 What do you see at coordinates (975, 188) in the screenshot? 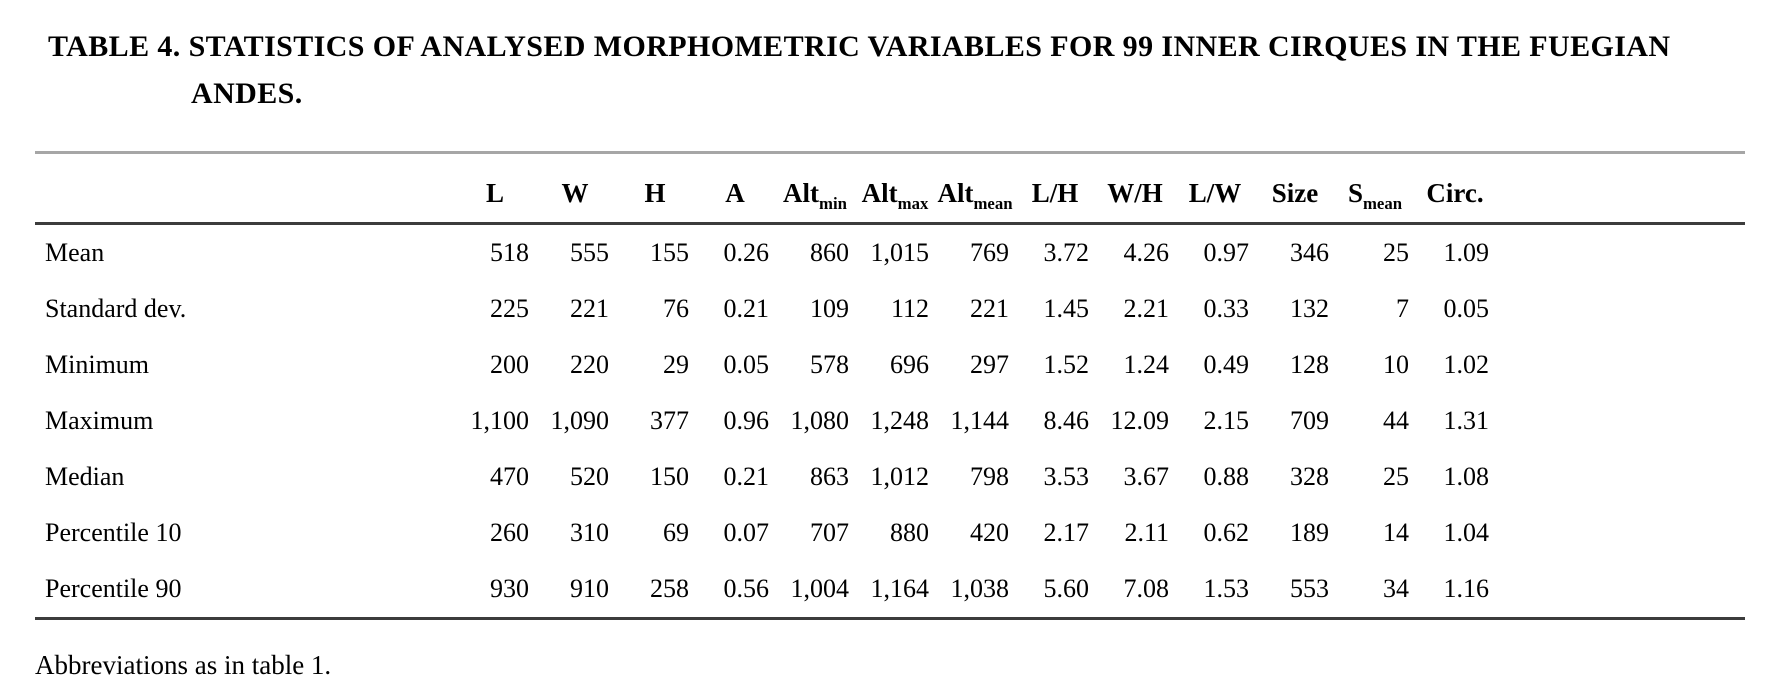
I see `column-header-alt-mean: Altmean` at bounding box center [975, 188].